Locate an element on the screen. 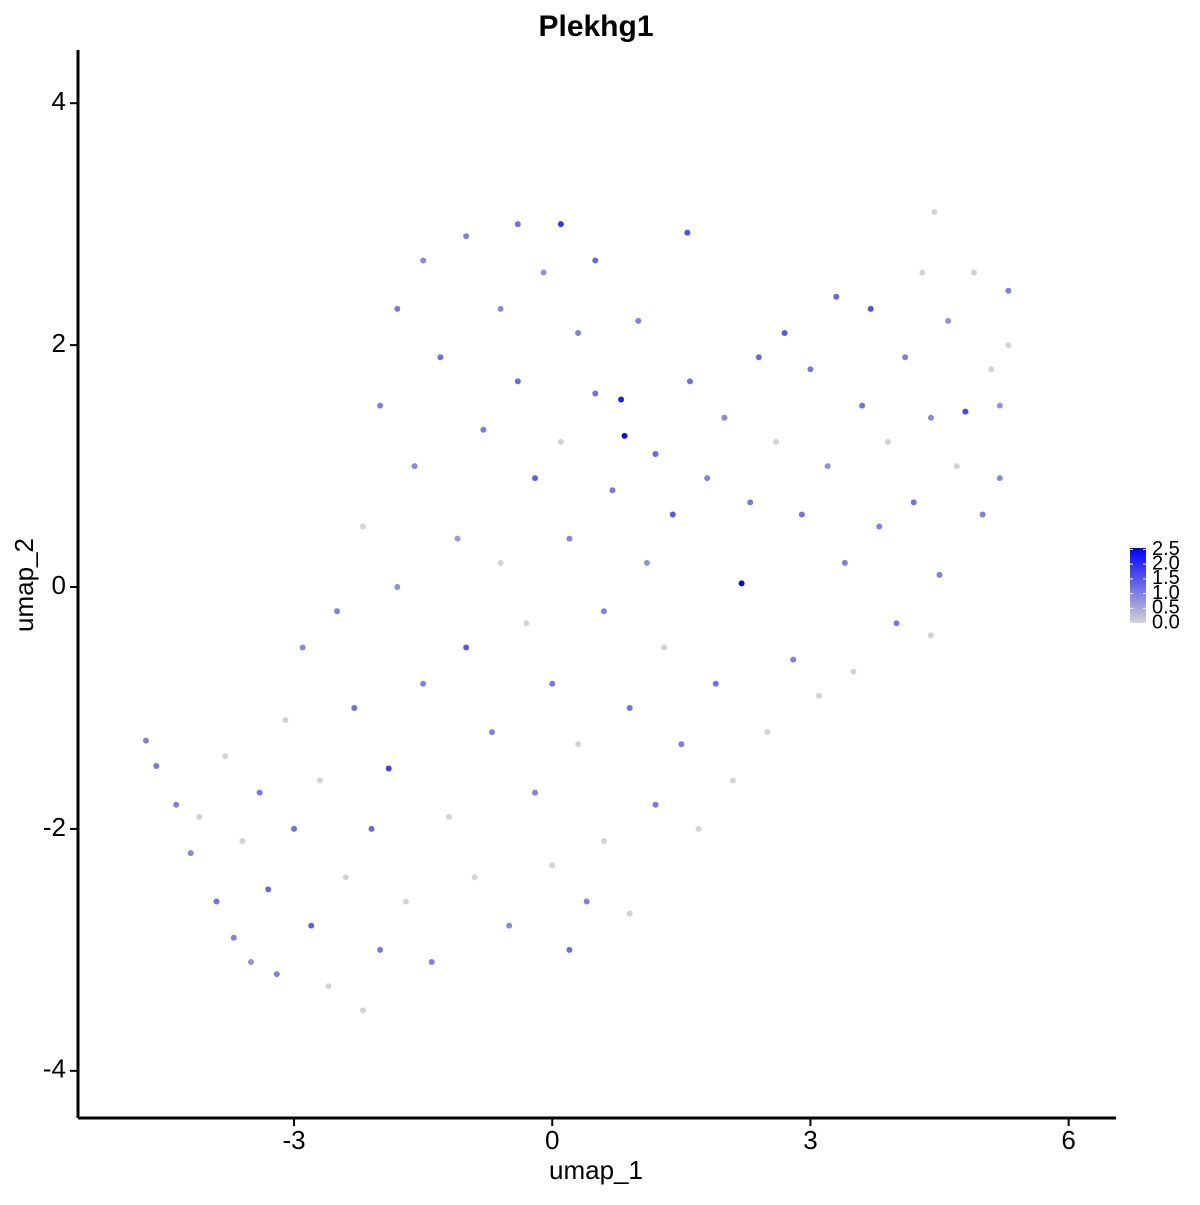 The width and height of the screenshot is (1200, 1205). color-tick-label: 2.5 is located at coordinates (1166, 549).